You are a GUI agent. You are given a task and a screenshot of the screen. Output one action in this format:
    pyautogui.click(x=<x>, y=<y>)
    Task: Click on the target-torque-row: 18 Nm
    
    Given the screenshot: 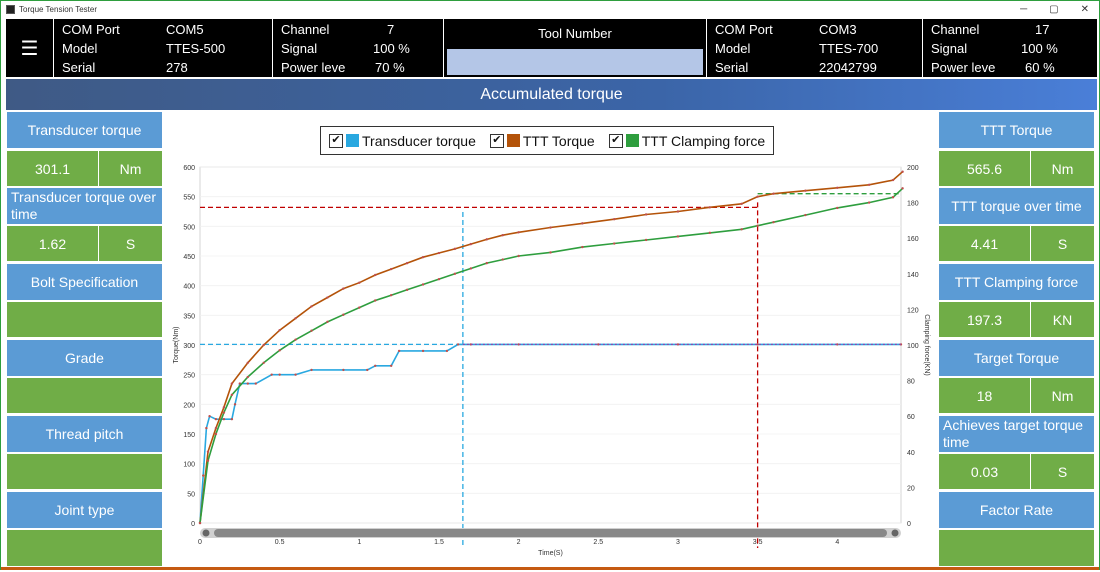 What is the action you would take?
    pyautogui.click(x=1016, y=395)
    